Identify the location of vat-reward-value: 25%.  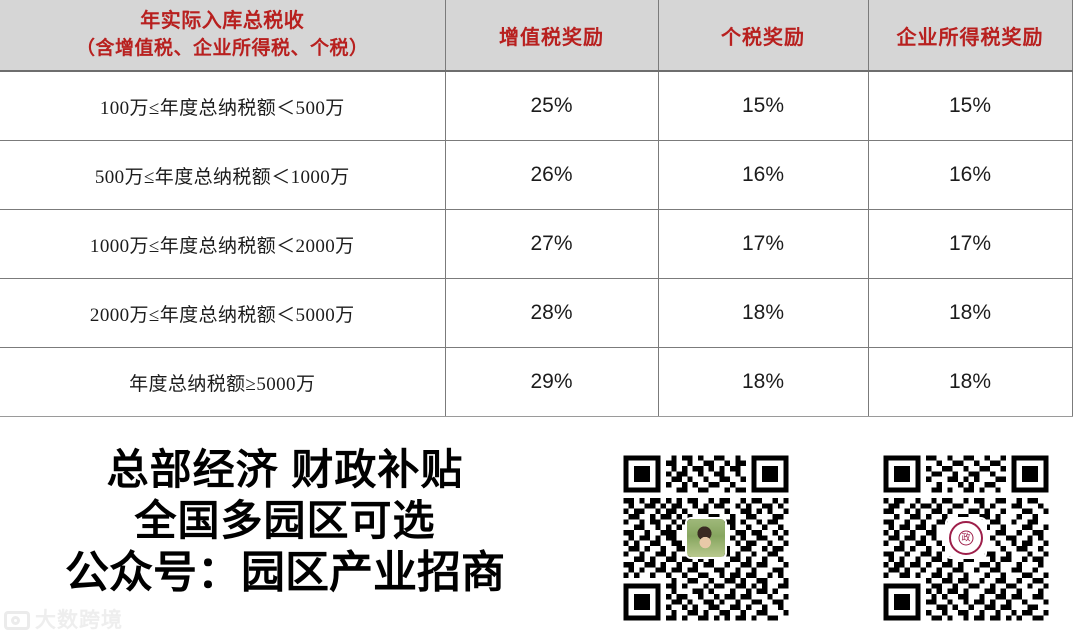
(551, 105).